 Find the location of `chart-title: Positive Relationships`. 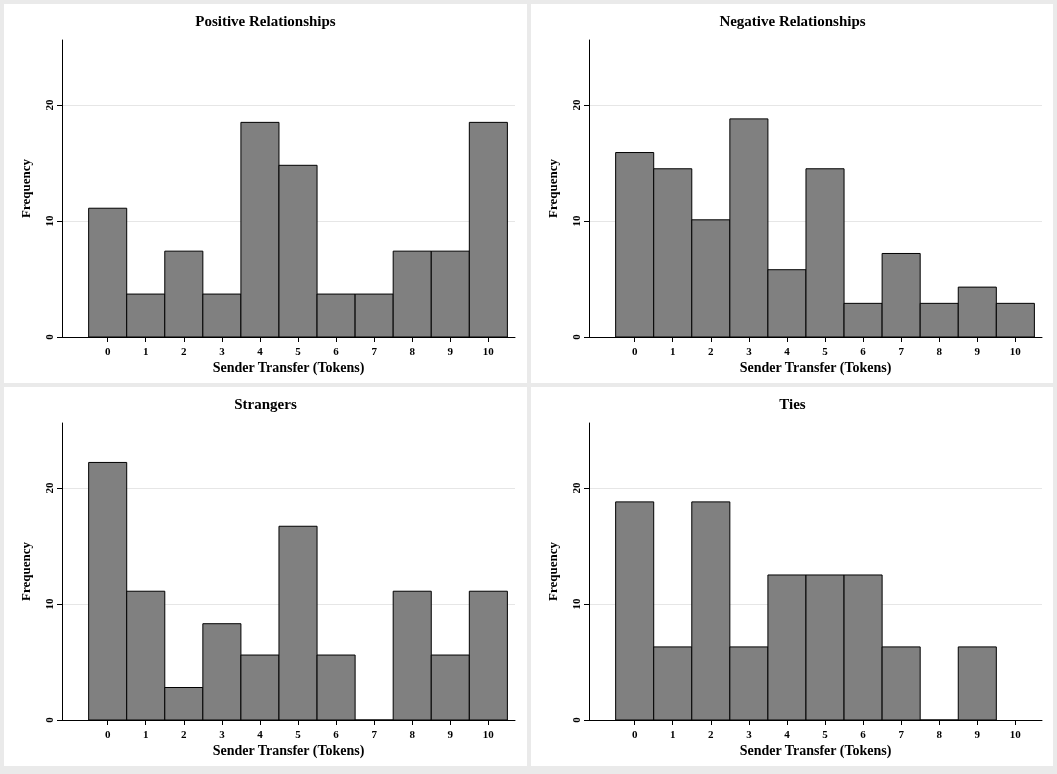

chart-title: Positive Relationships is located at coordinates (265, 20).